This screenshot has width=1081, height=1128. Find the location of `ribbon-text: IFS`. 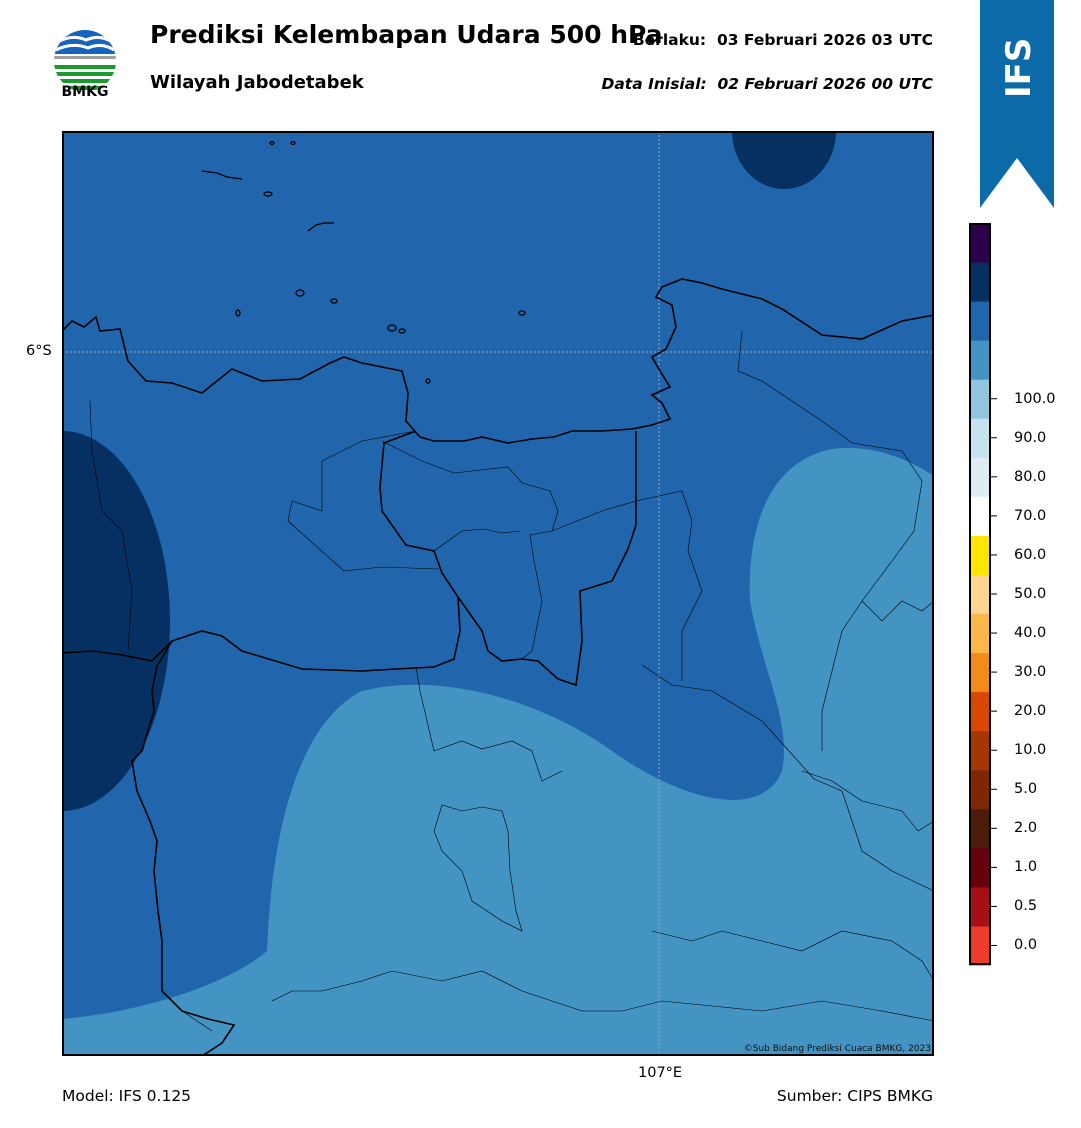

ribbon-text: IFS is located at coordinates (1019, 68).